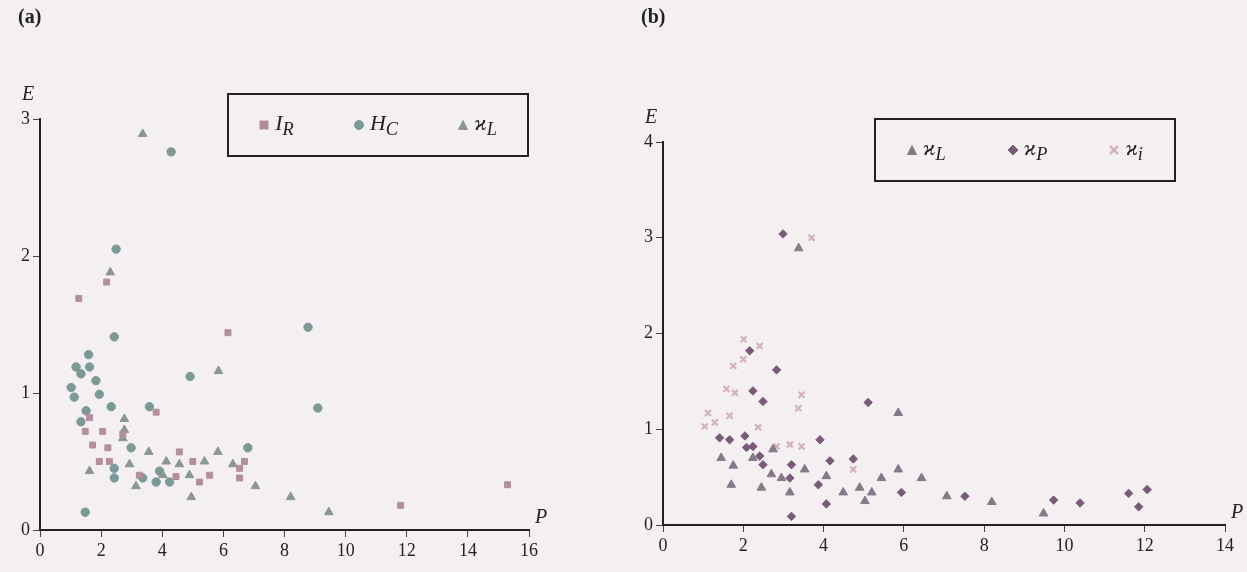  What do you see at coordinates (653, 17) in the screenshot?
I see `chart-title: (b)` at bounding box center [653, 17].